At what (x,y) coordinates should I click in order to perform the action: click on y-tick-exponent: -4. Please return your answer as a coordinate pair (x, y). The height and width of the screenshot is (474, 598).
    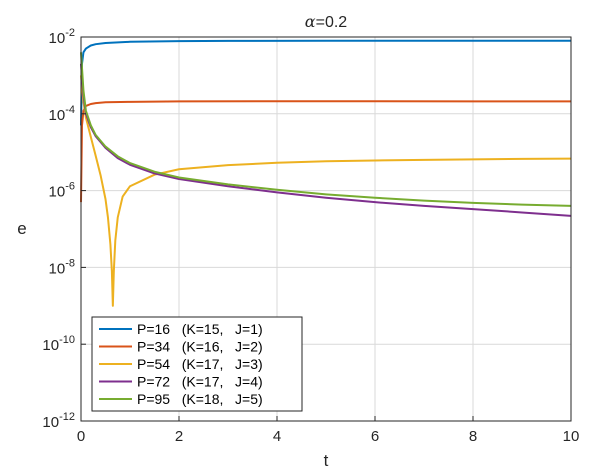
    Looking at the image, I should click on (70, 110).